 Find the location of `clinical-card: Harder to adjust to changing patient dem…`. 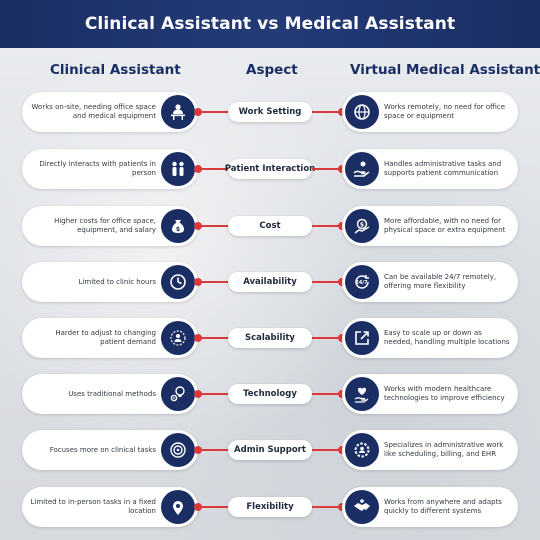

clinical-card: Harder to adjust to changing patient dem… is located at coordinates (110, 338).